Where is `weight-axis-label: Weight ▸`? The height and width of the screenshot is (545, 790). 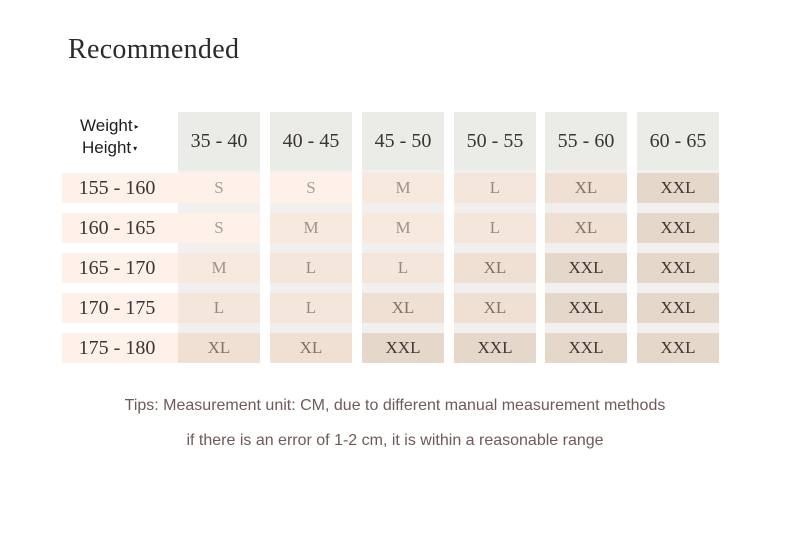 weight-axis-label: Weight ▸ is located at coordinates (109, 126).